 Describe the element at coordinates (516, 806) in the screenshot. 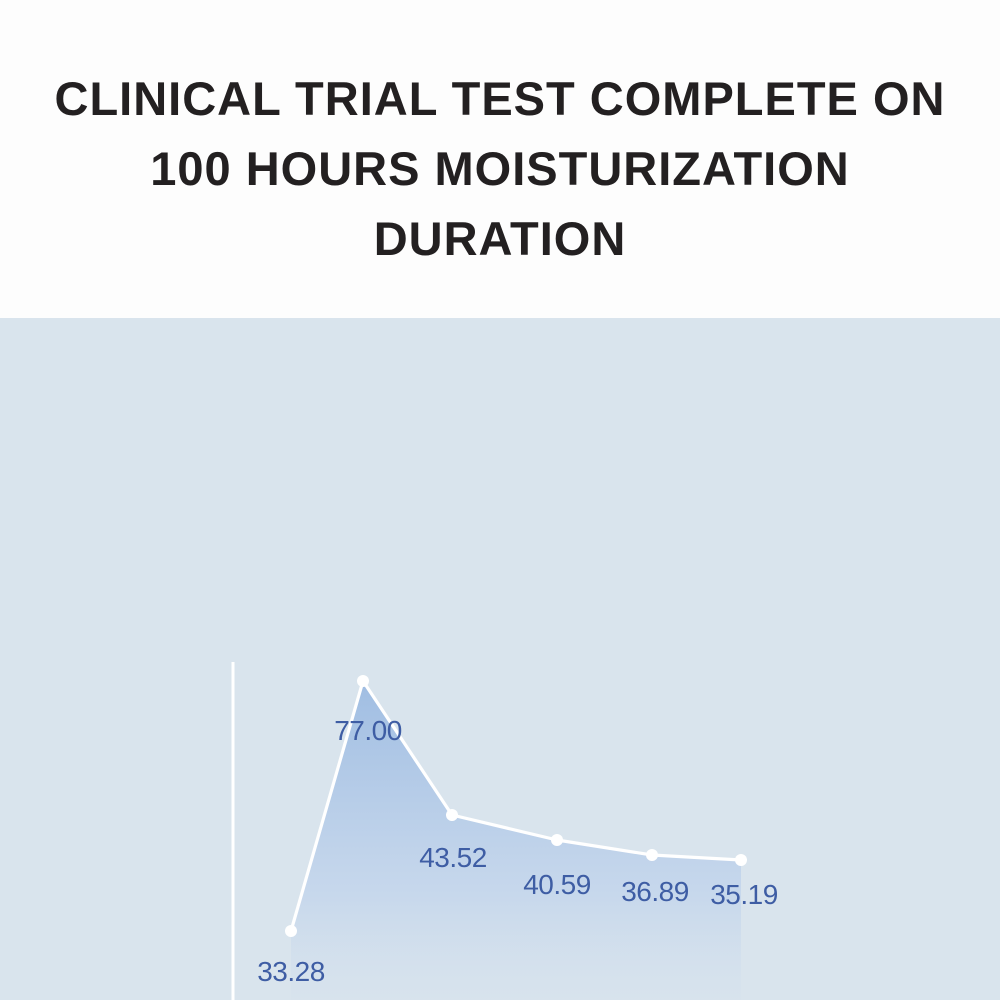

I see `trend-line` at that location.